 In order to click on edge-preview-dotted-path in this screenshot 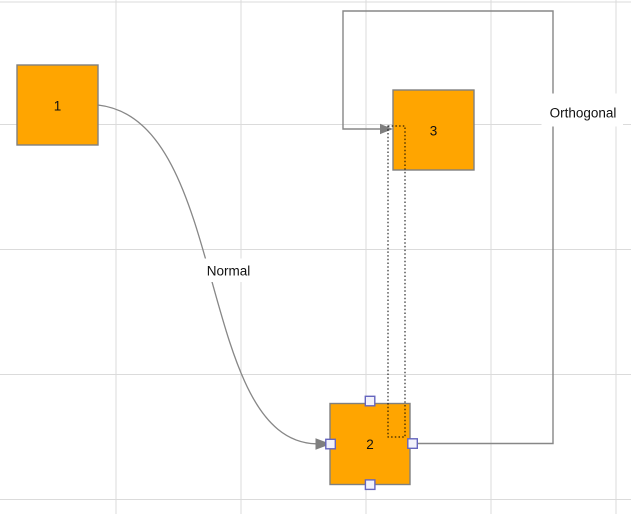, I will do `click(396, 281)`.